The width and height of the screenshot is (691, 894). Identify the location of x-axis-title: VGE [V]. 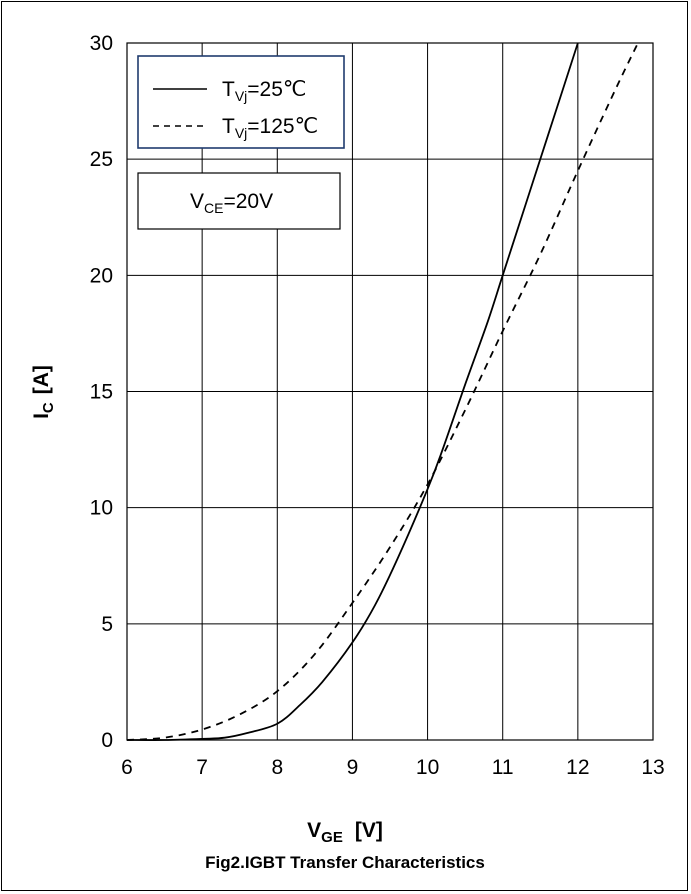
(345, 832).